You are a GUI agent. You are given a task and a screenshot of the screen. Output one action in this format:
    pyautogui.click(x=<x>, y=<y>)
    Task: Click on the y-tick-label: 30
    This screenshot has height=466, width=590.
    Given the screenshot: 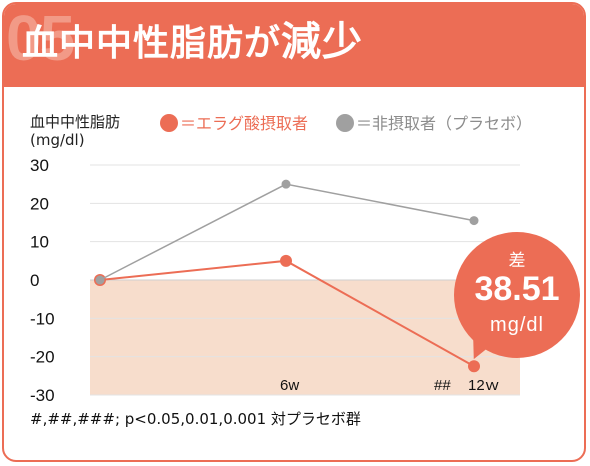 What is the action you would take?
    pyautogui.click(x=39, y=165)
    